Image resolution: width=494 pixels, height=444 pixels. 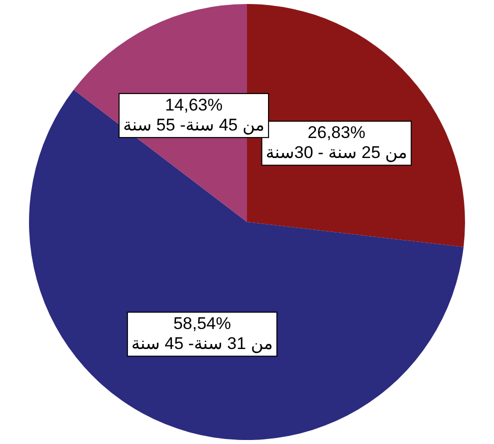 I want to click on slice-label: من 25 سنة - 30سنة, so click(x=337, y=153).